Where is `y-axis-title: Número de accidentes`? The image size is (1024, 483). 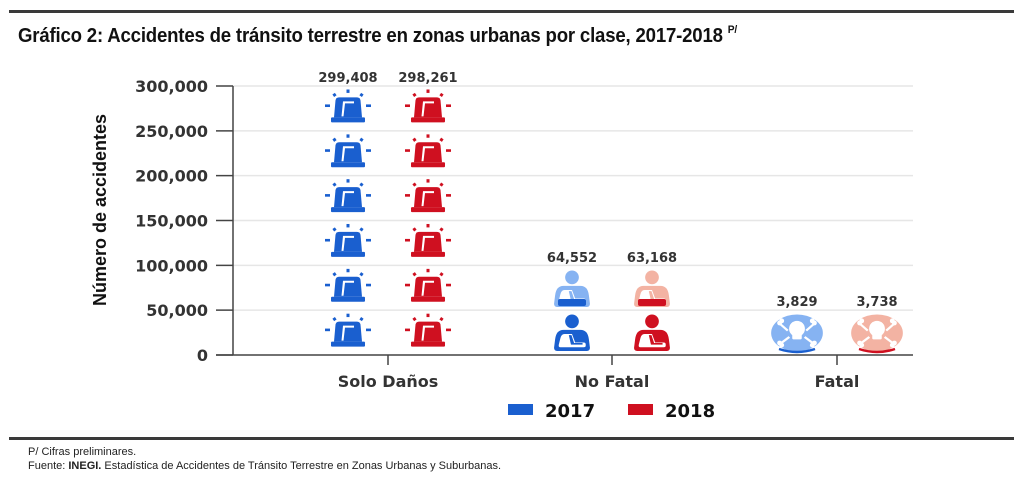 y-axis-title: Número de accidentes is located at coordinates (100, 210).